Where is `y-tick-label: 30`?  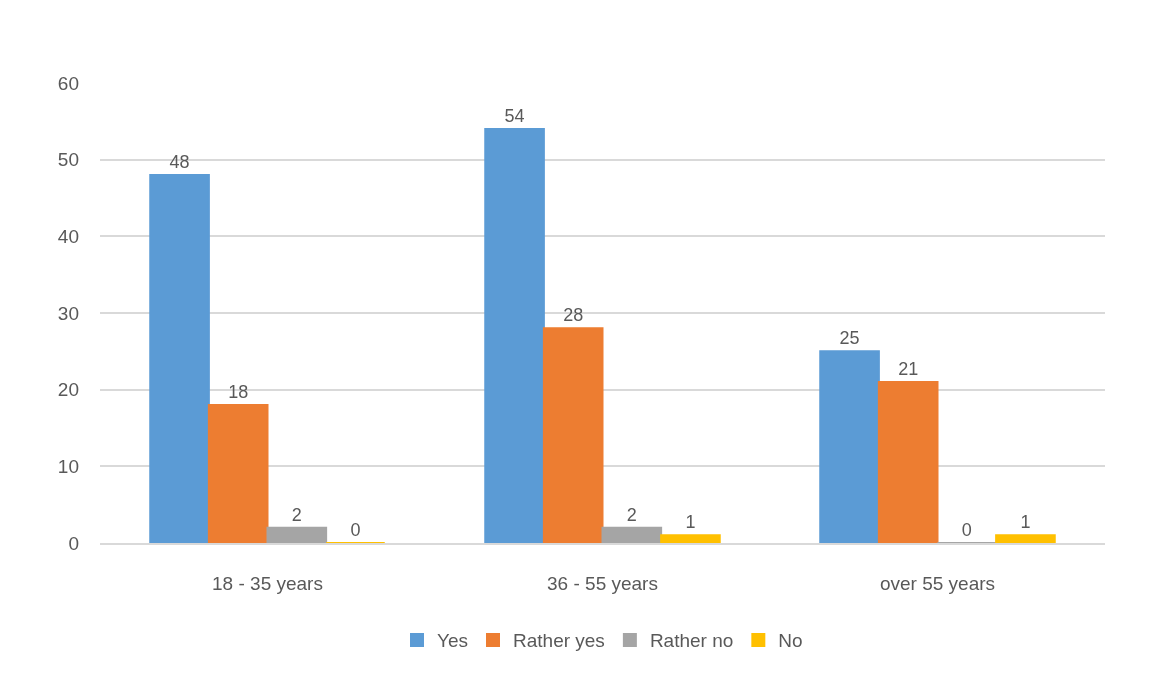 y-tick-label: 30 is located at coordinates (68, 313).